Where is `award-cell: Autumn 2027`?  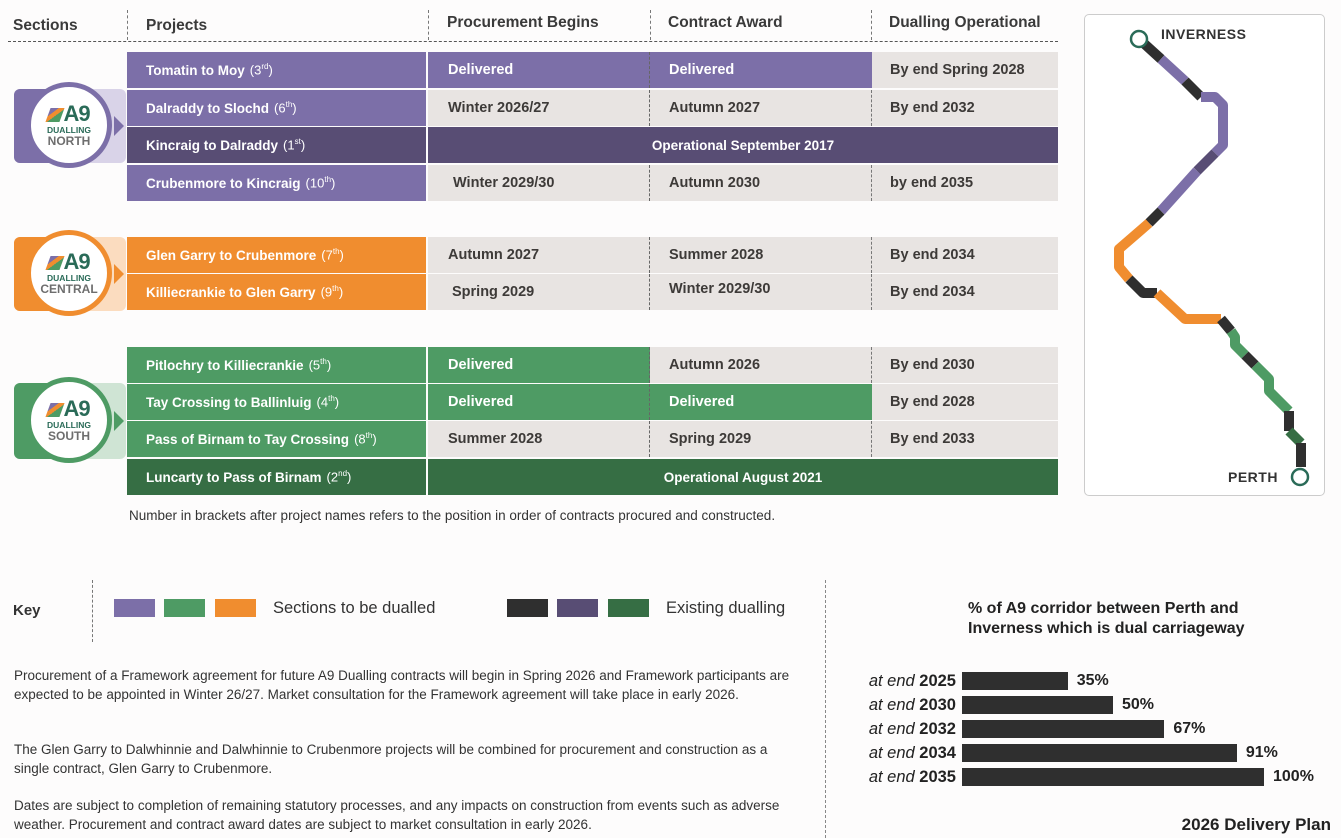
award-cell: Autumn 2027 is located at coordinates (761, 108).